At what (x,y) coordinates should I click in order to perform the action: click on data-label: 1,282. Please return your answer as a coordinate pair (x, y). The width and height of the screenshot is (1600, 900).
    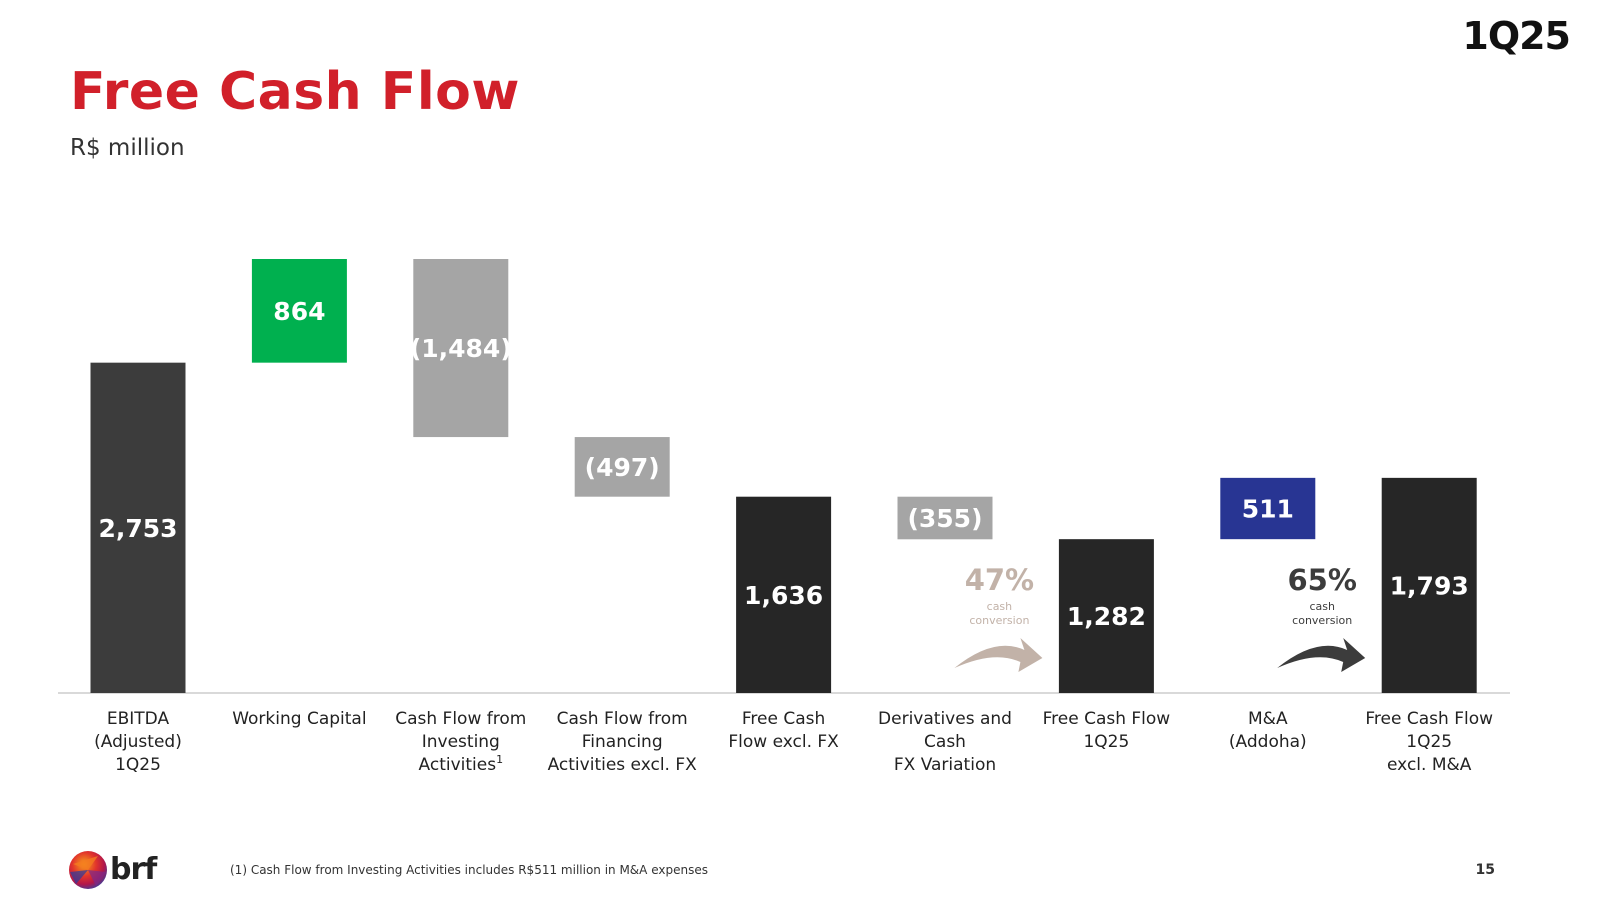
    Looking at the image, I should click on (1106, 616).